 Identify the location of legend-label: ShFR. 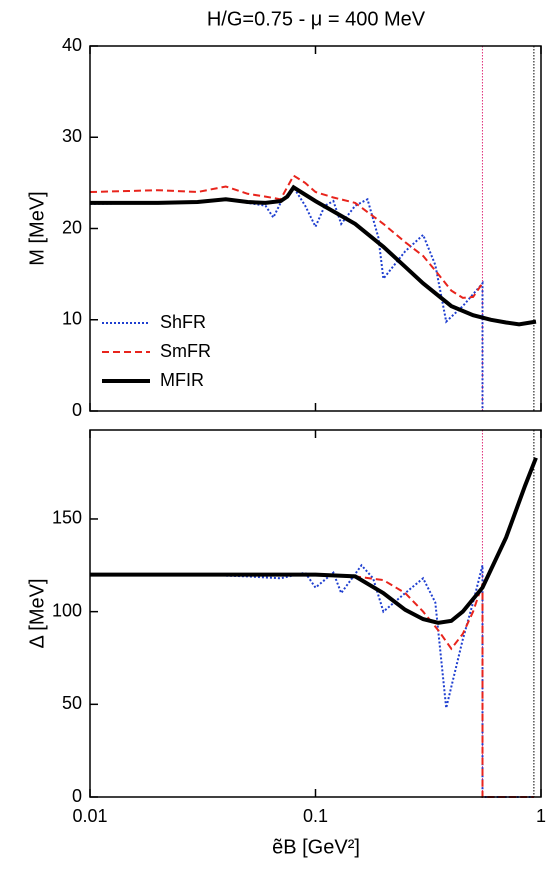
(183, 322).